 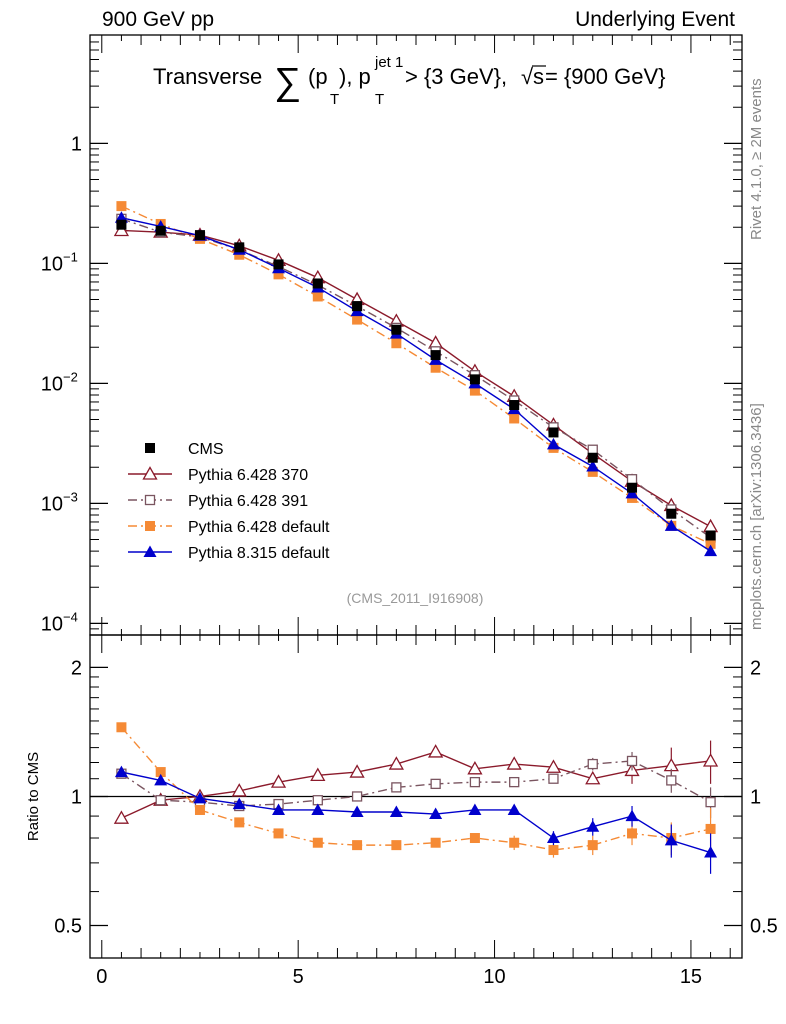 I want to click on main-y-tick-exponent: −2, so click(x=70, y=376).